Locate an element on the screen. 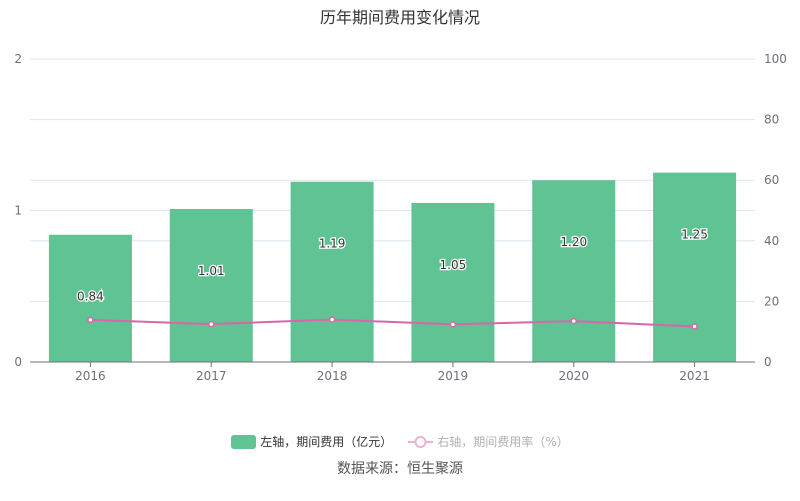 The image size is (800, 501). bar-value-label: 1.01 is located at coordinates (211, 271).